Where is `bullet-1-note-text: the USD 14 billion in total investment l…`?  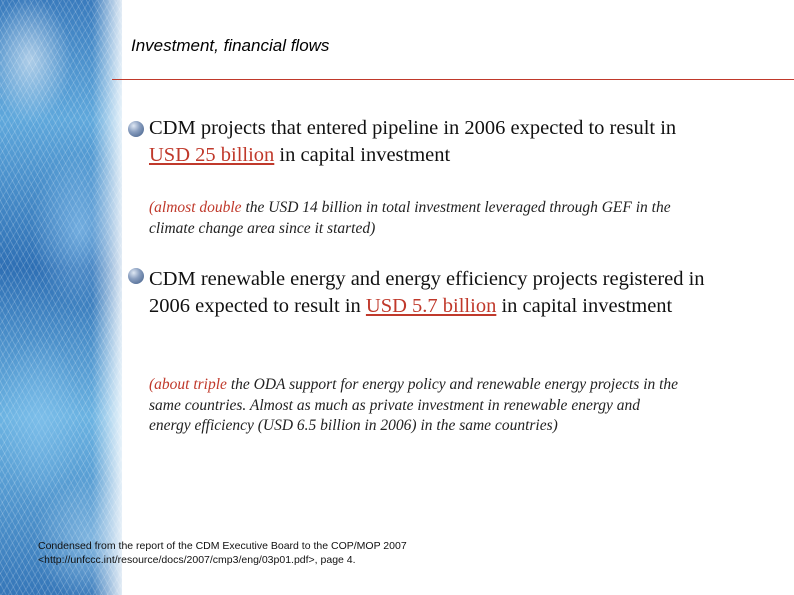 bullet-1-note-text: the USD 14 billion in total investment l… is located at coordinates (410, 218).